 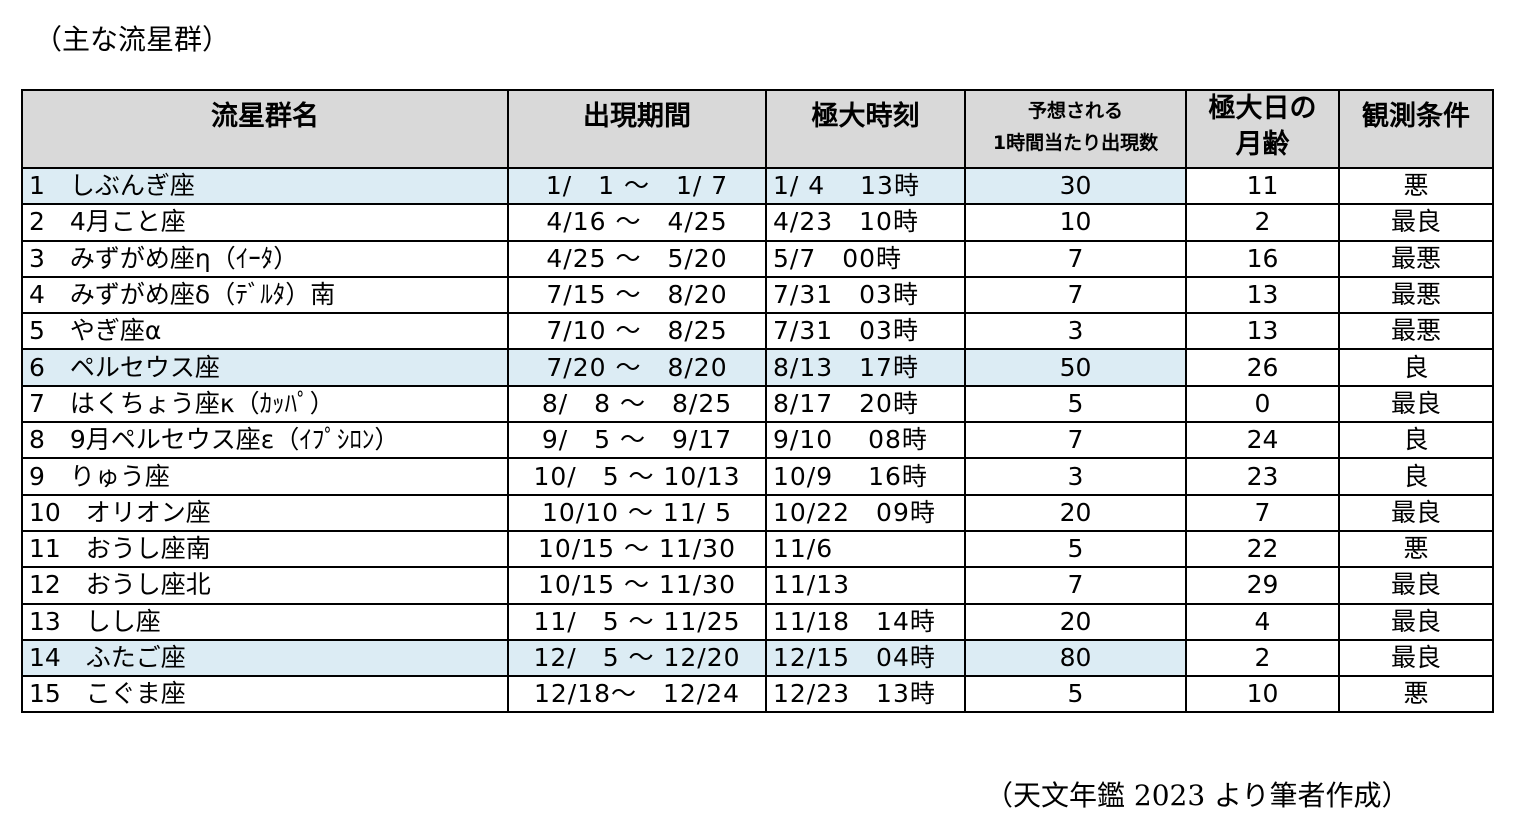 What do you see at coordinates (637, 222) in the screenshot?
I see `cell-period: 4/16 ～ 4/25` at bounding box center [637, 222].